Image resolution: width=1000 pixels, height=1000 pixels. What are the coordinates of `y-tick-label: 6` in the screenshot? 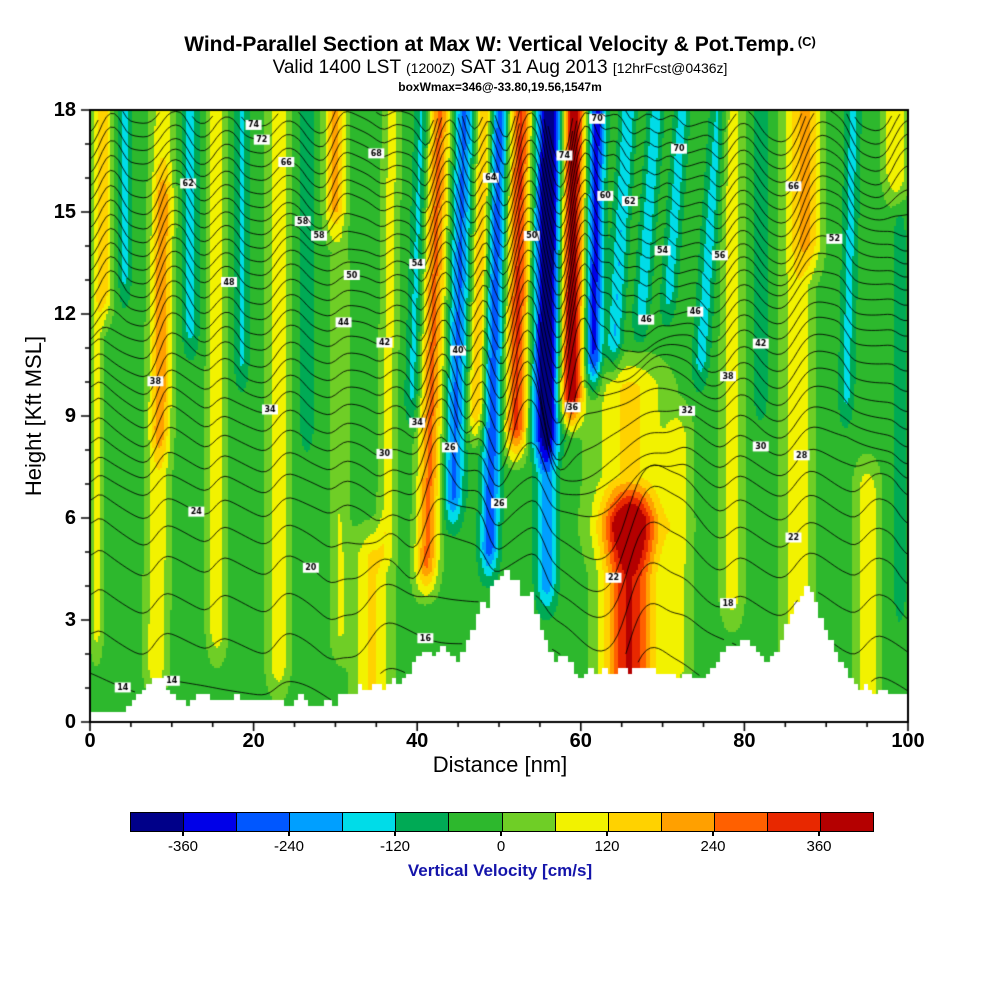 It's located at (70, 518).